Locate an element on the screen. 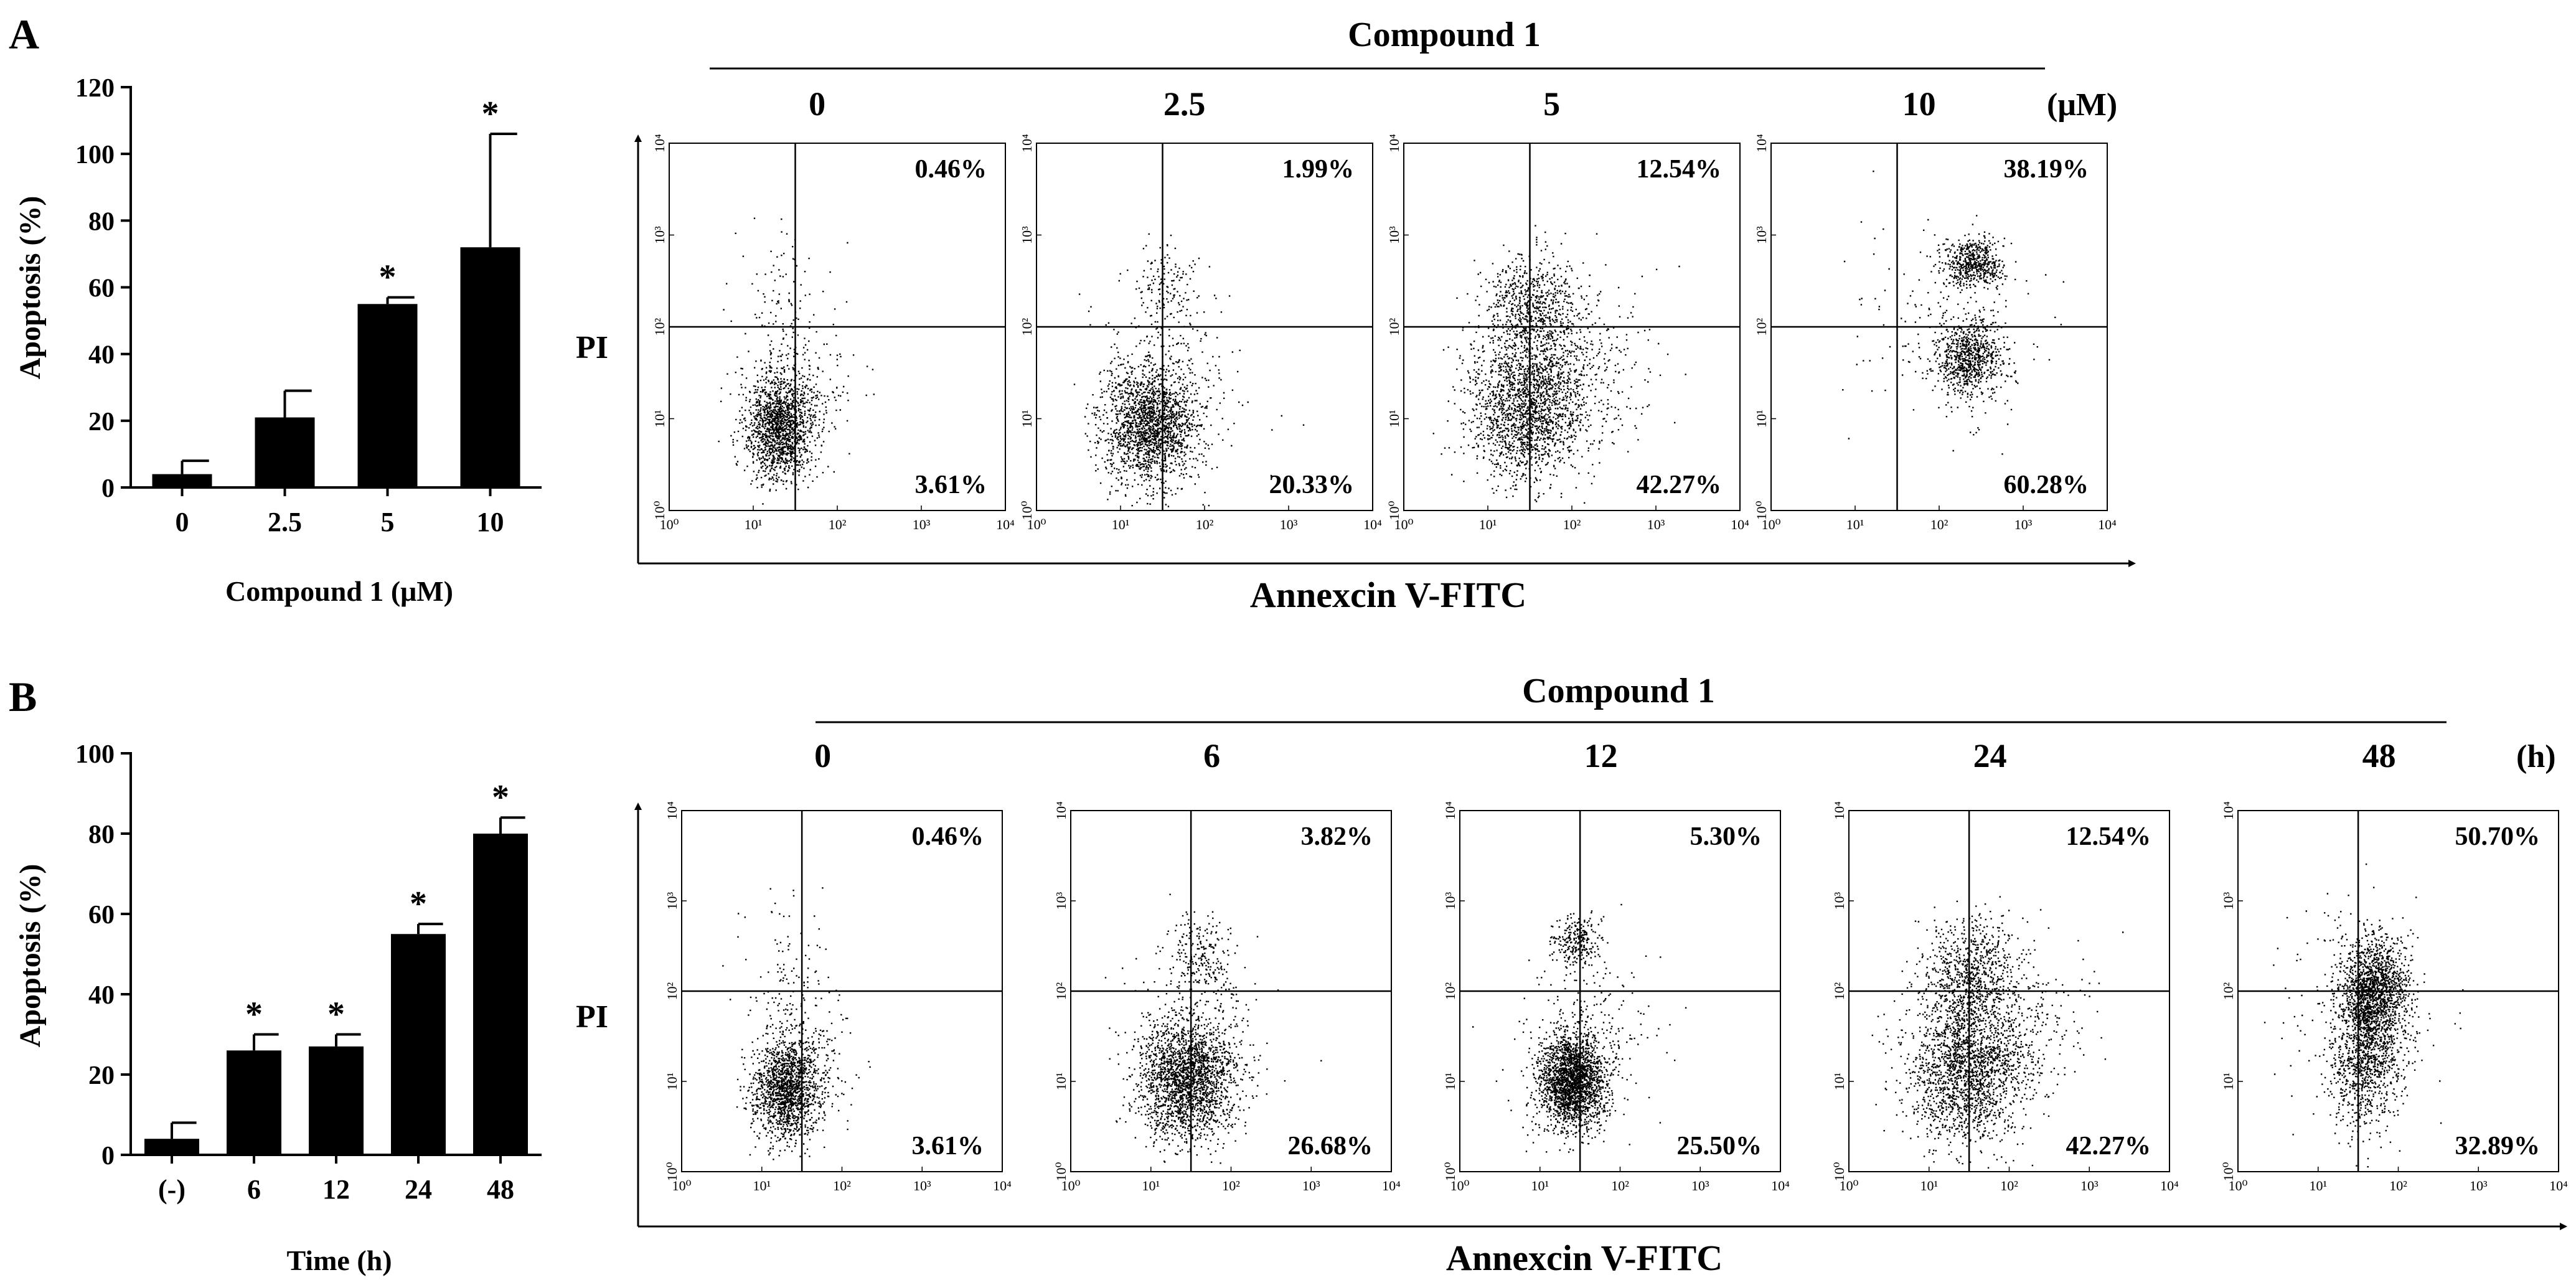 Image resolution: width=2576 pixels, height=1280 pixels. flow-a-unit: (μM) is located at coordinates (2082, 105).